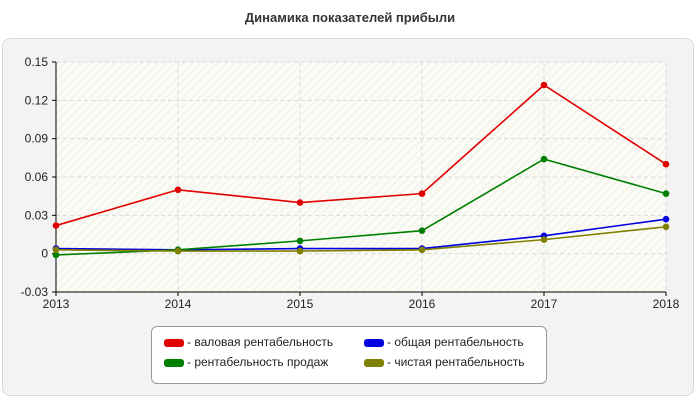 The image size is (700, 400). I want to click on y-tick-labels: 0.15 0.12 0.09 0.06 0.03 0 -0.03, so click(38, 177).